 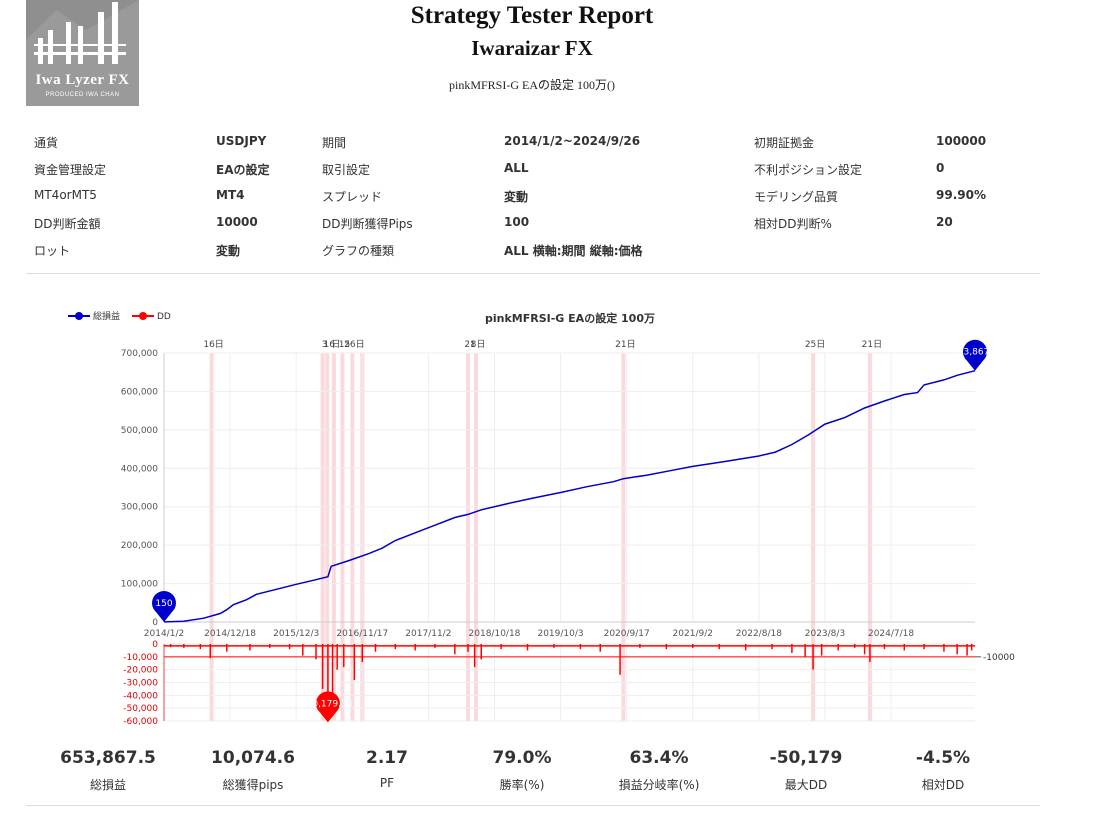 What do you see at coordinates (352, 197) in the screenshot?
I see `param-label: スプレッド` at bounding box center [352, 197].